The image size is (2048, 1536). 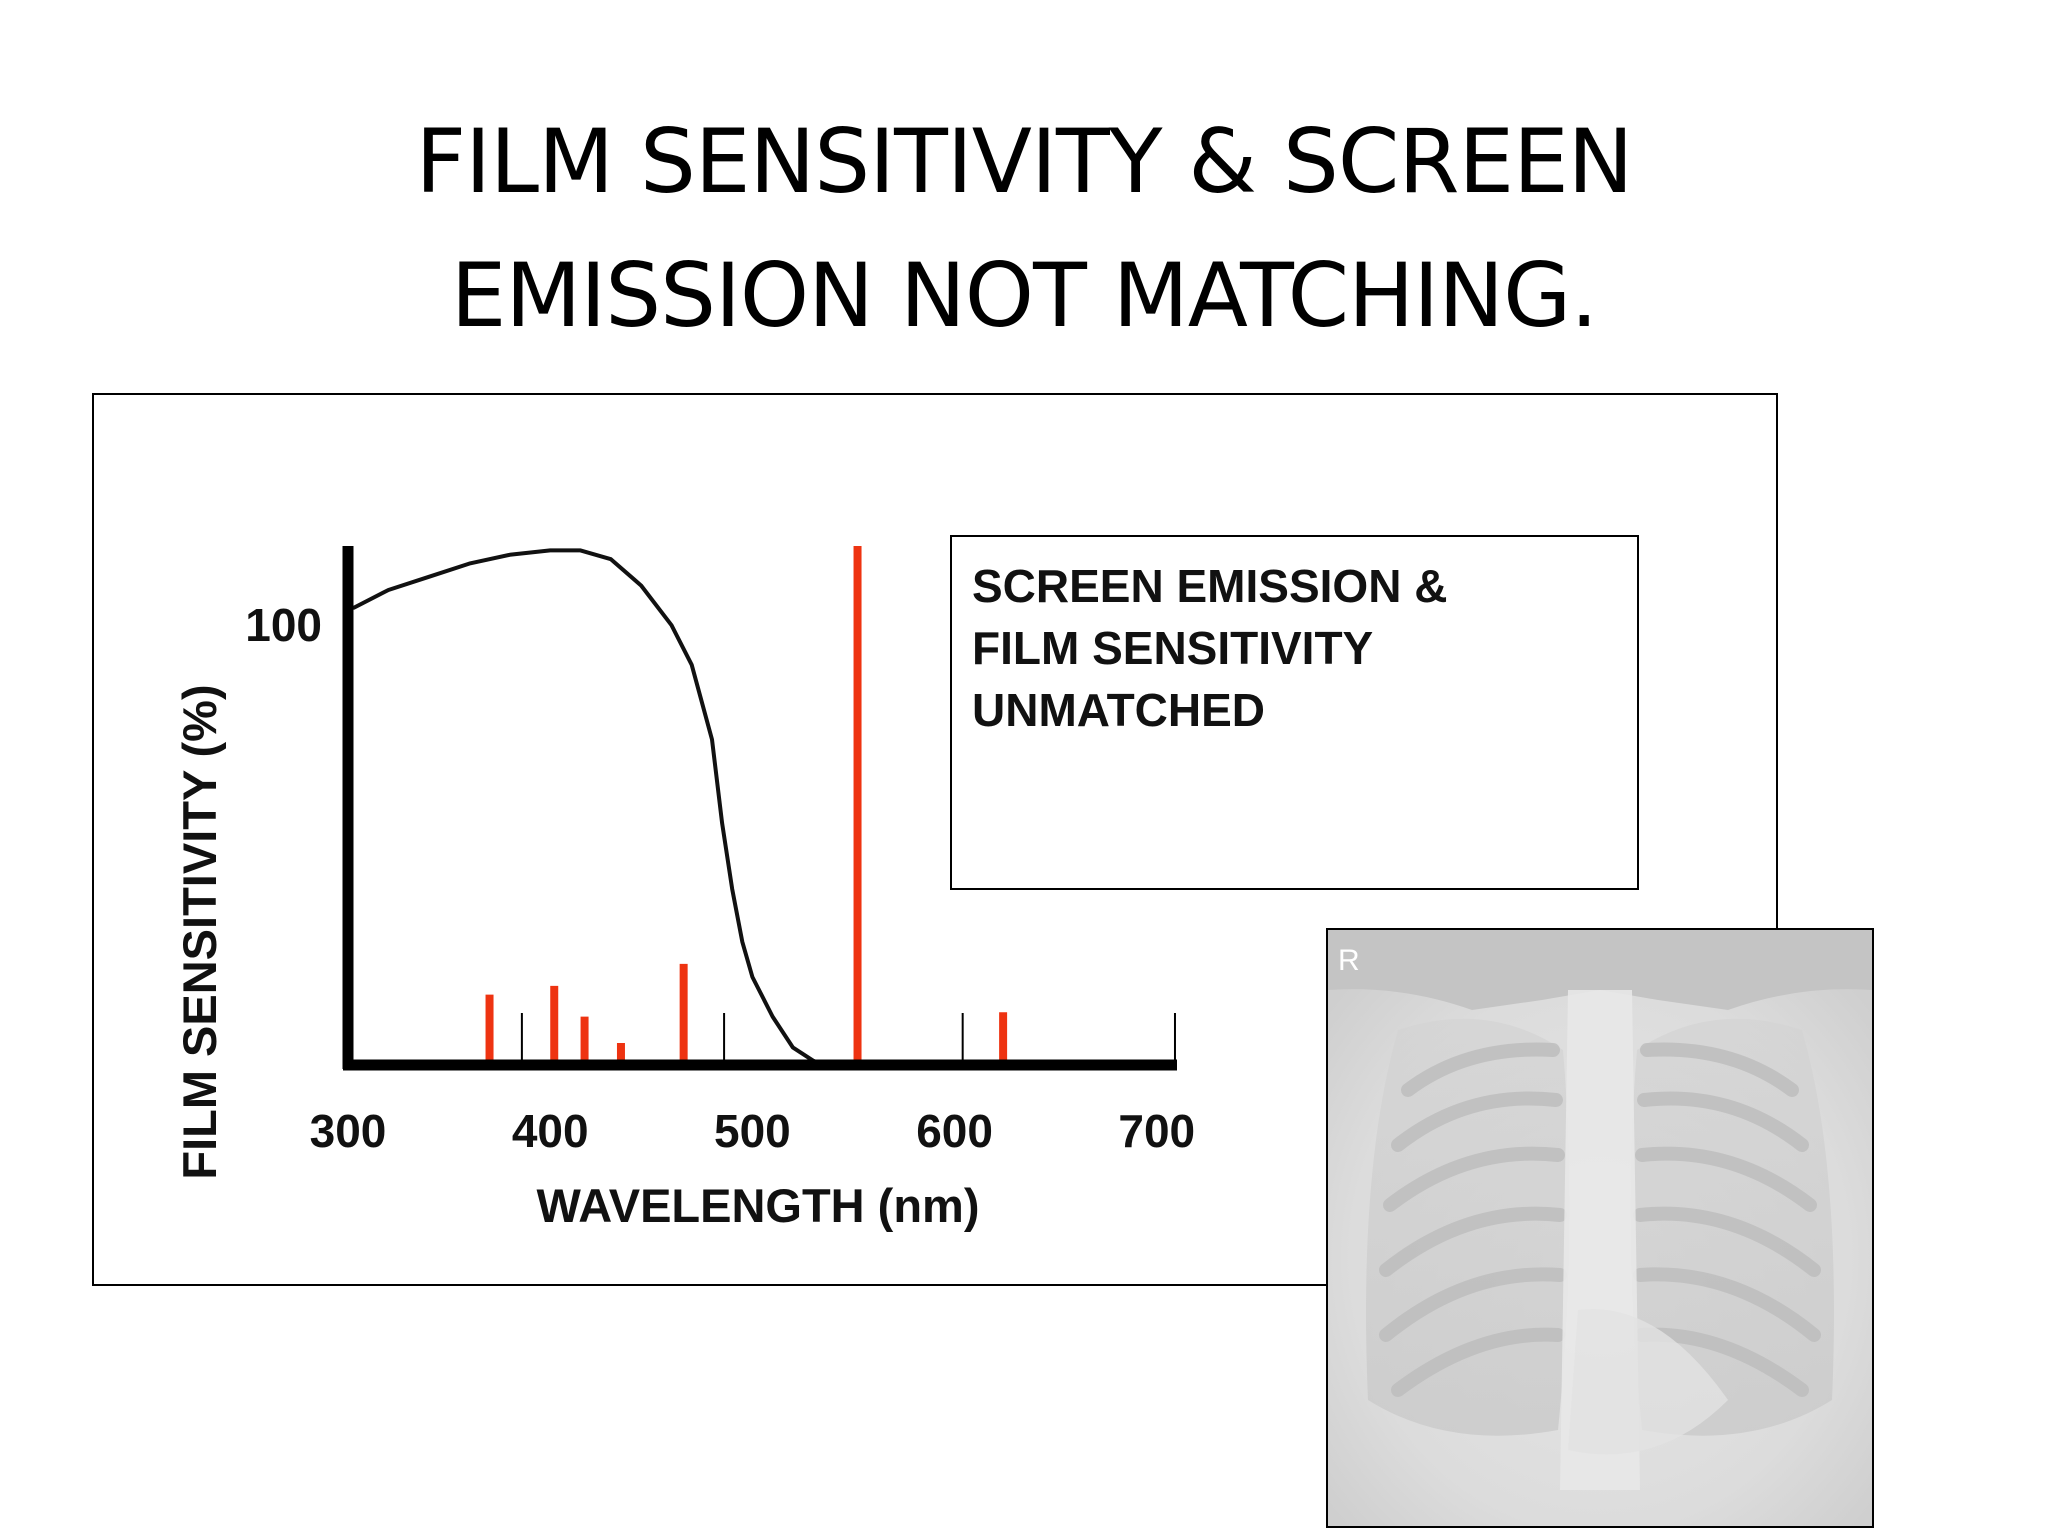 I want to click on chest-xray-image: R, so click(x=1600, y=1228).